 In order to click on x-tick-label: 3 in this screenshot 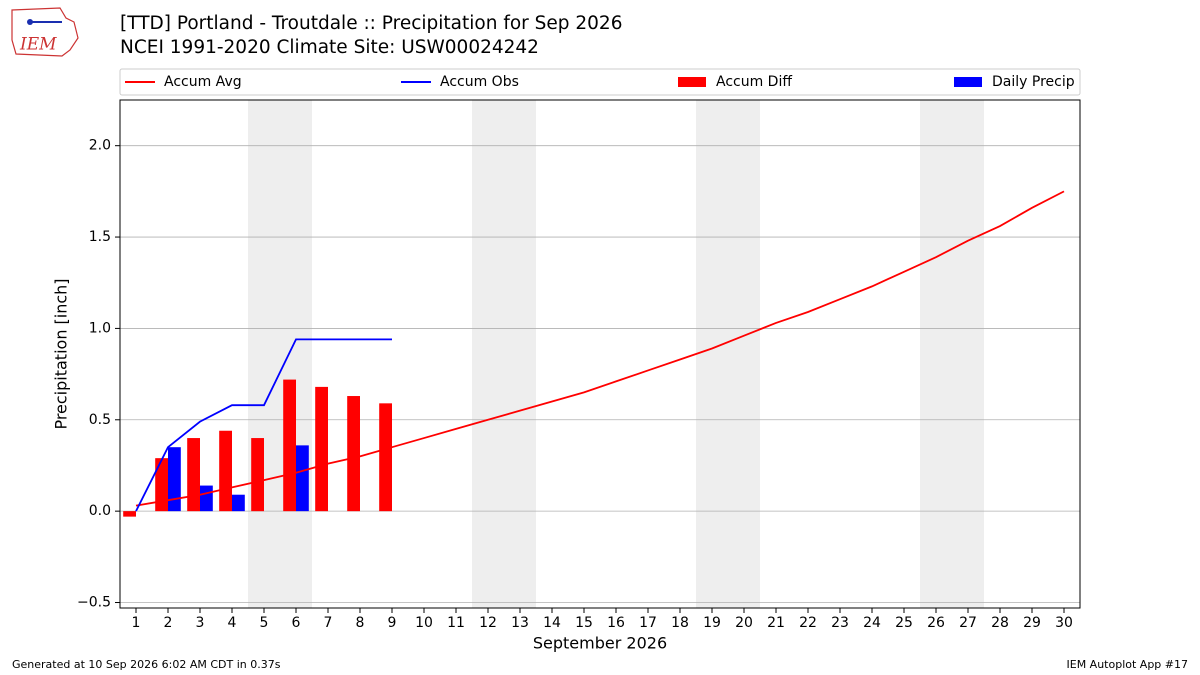, I will do `click(200, 623)`.